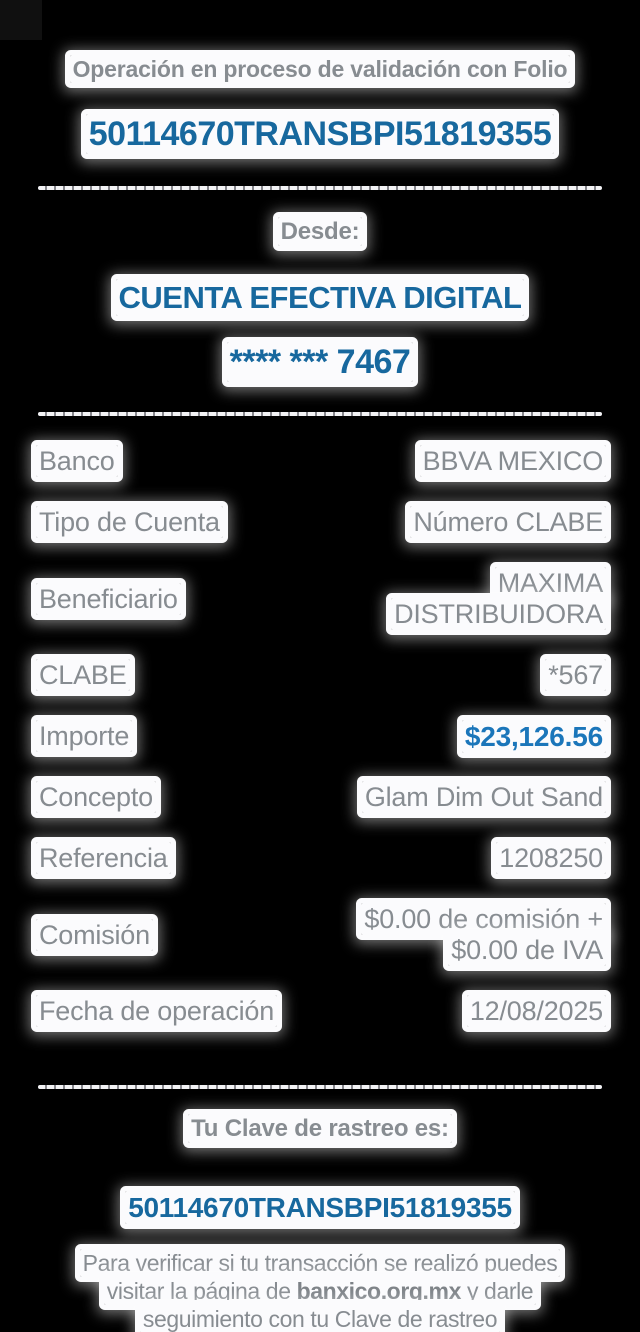 The width and height of the screenshot is (640, 1332). I want to click on row-value: Glam Dim Out Sand, so click(483, 797).